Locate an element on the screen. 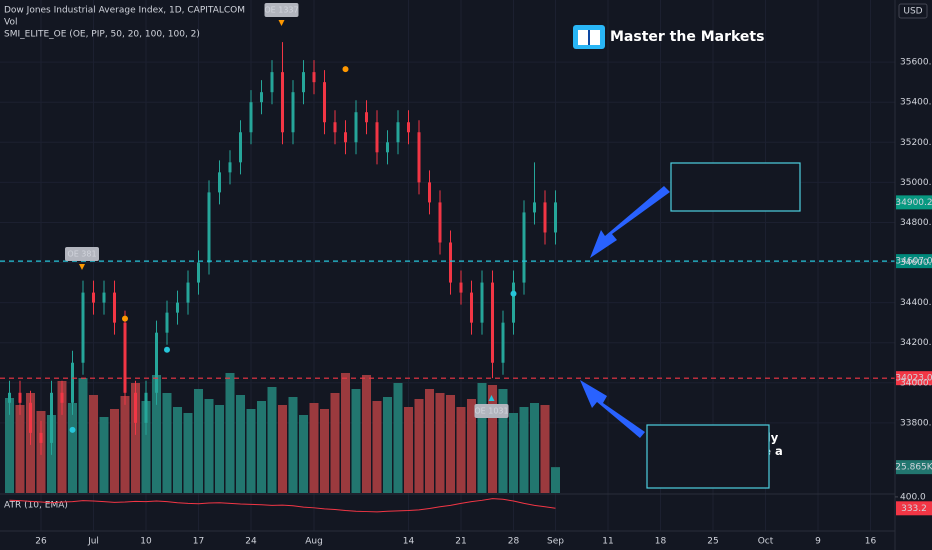 The height and width of the screenshot is (550, 932). y-tick-label: 34800.0 is located at coordinates (916, 223).